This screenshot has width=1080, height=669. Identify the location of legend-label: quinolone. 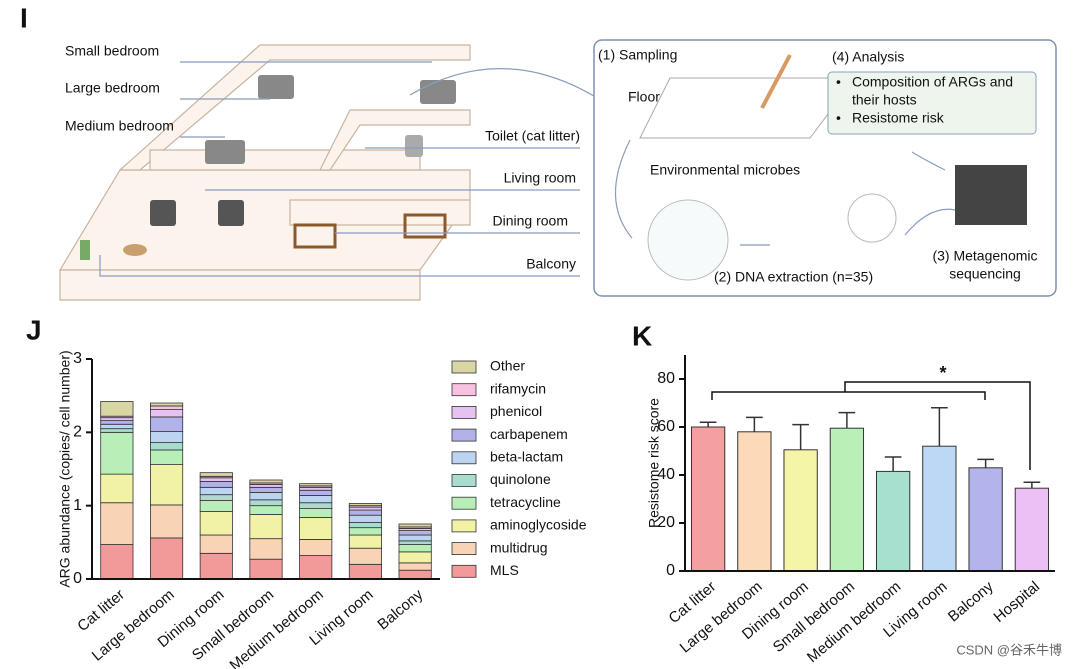
(520, 479).